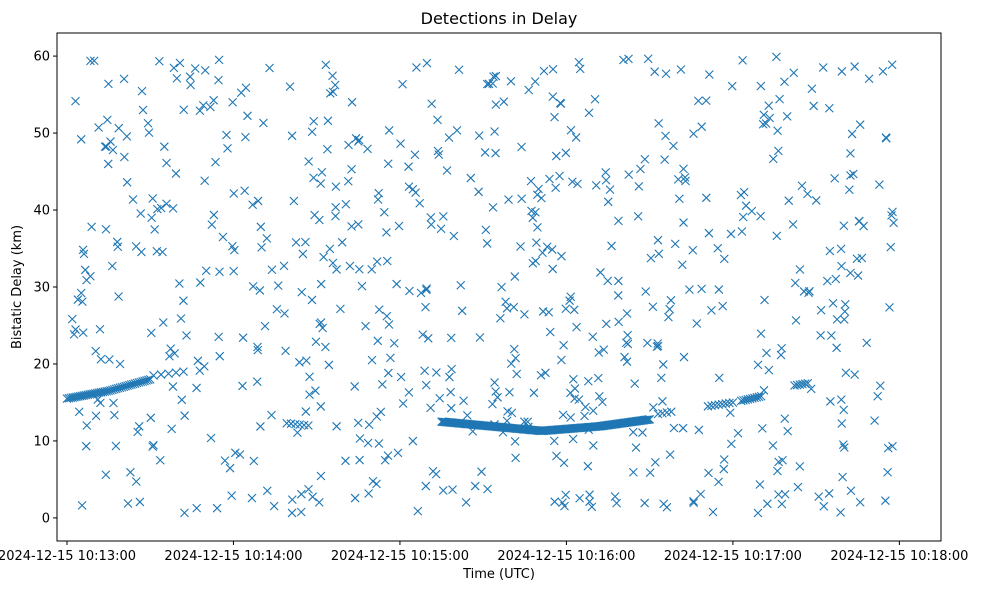  What do you see at coordinates (499, 18) in the screenshot?
I see `chart-title: Detections in Delay` at bounding box center [499, 18].